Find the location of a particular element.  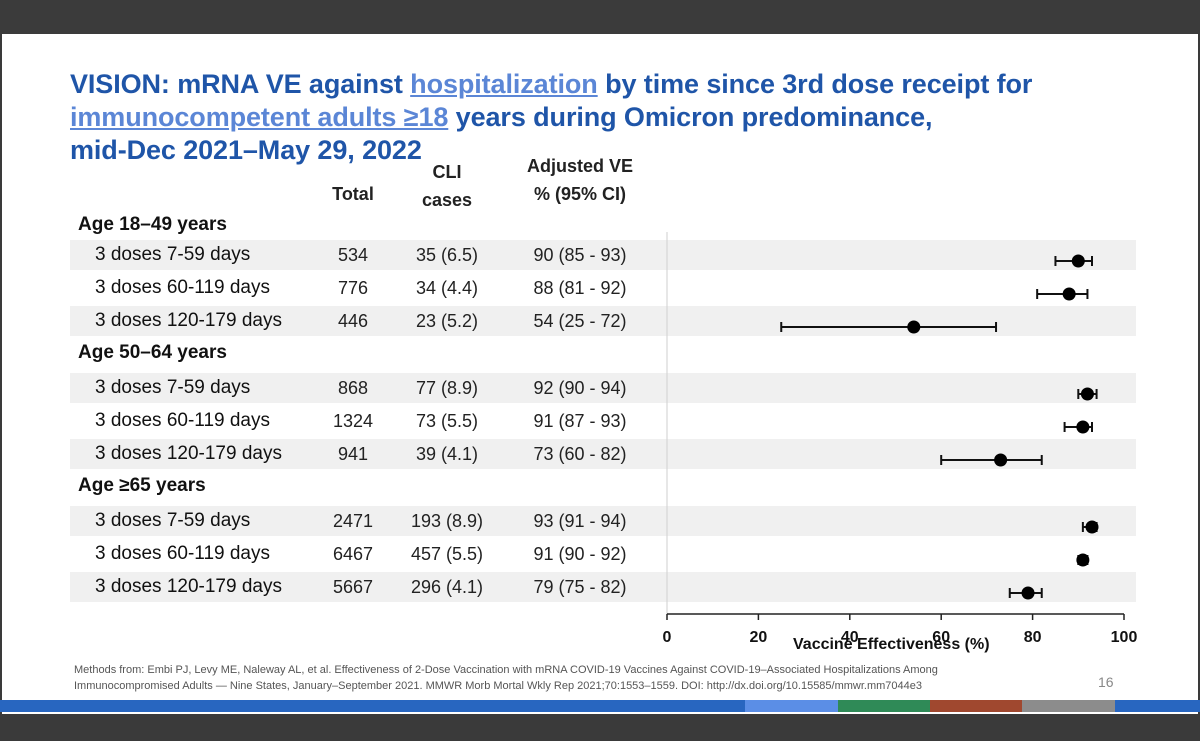

window-bottom-bar is located at coordinates (600, 727).